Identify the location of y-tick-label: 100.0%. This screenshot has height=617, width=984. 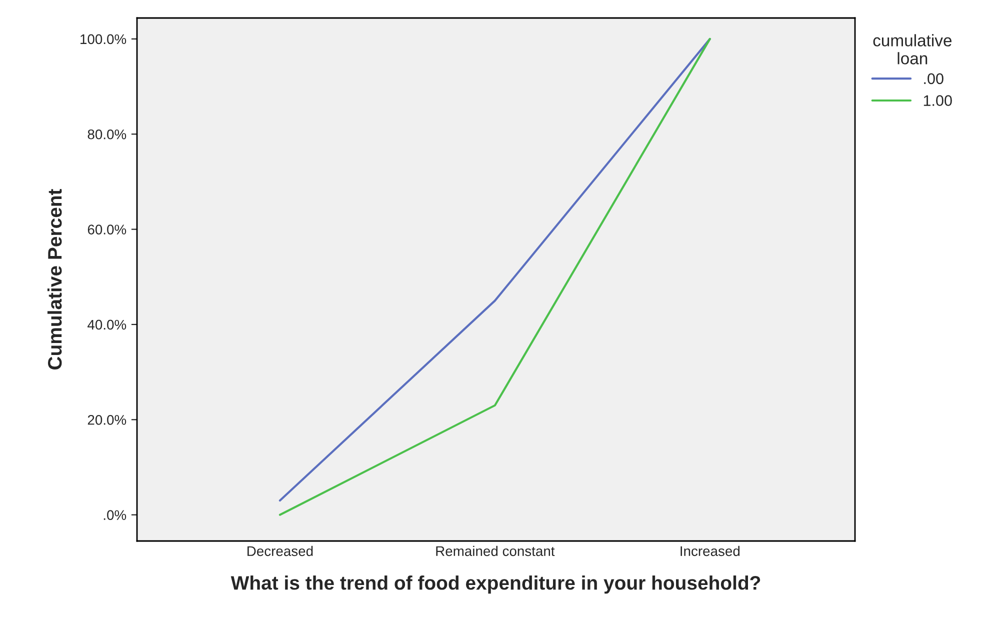
(103, 39).